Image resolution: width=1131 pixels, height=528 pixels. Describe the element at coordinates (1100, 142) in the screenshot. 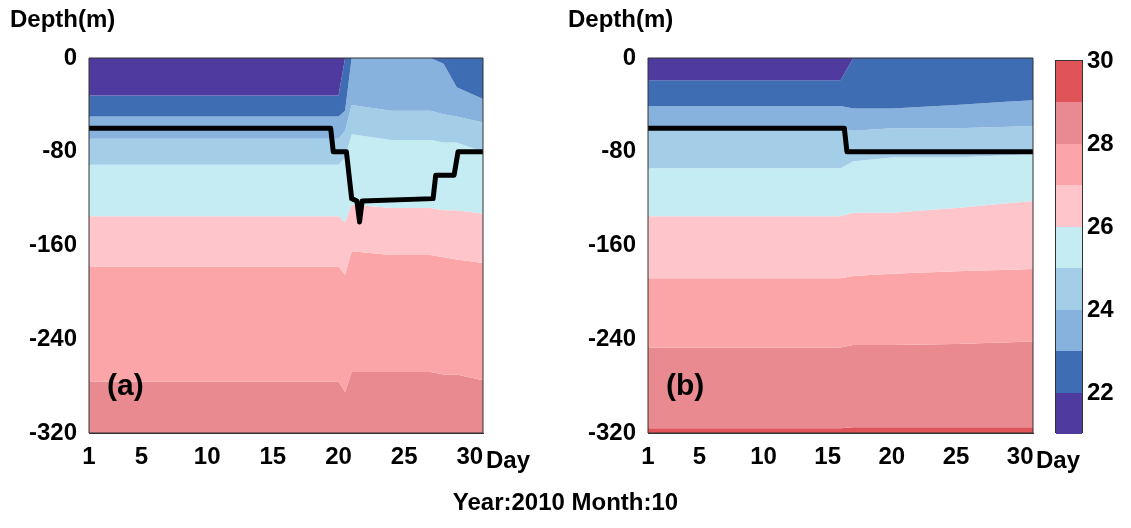

I see `color-bar-label: 28` at that location.